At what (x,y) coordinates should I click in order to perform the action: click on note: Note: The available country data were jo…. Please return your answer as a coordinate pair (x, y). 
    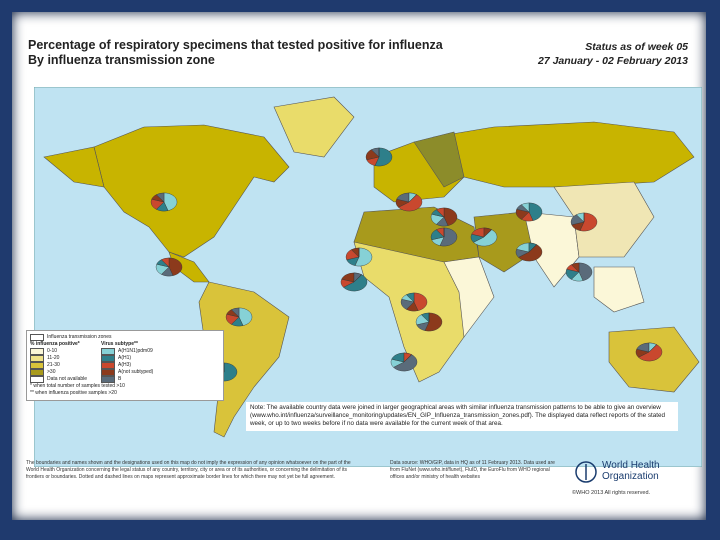
    Looking at the image, I should click on (462, 416).